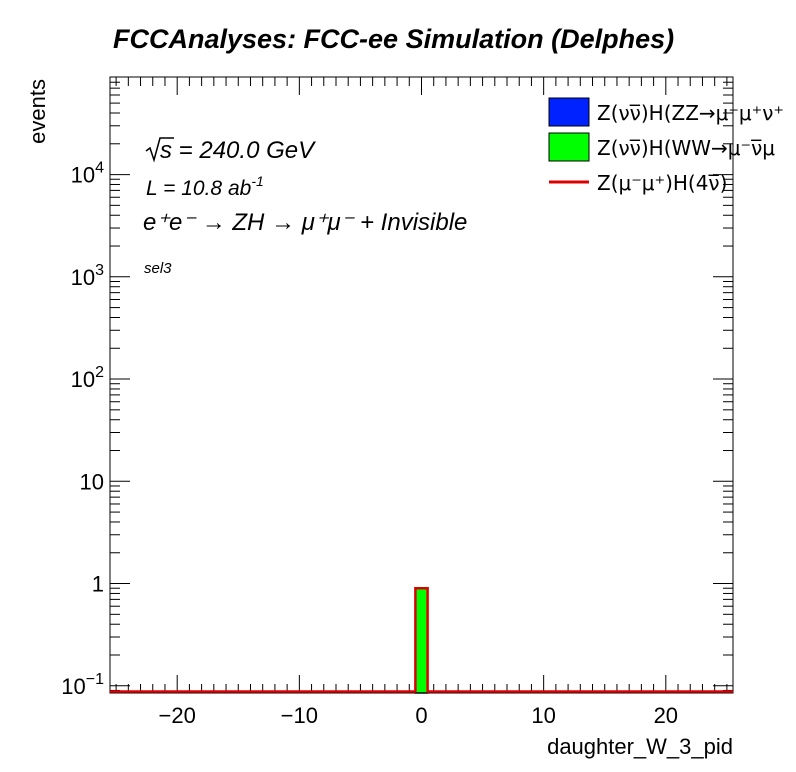 The width and height of the screenshot is (796, 772). I want to click on svg-text: s = 240.0 GeV, so click(238, 150).